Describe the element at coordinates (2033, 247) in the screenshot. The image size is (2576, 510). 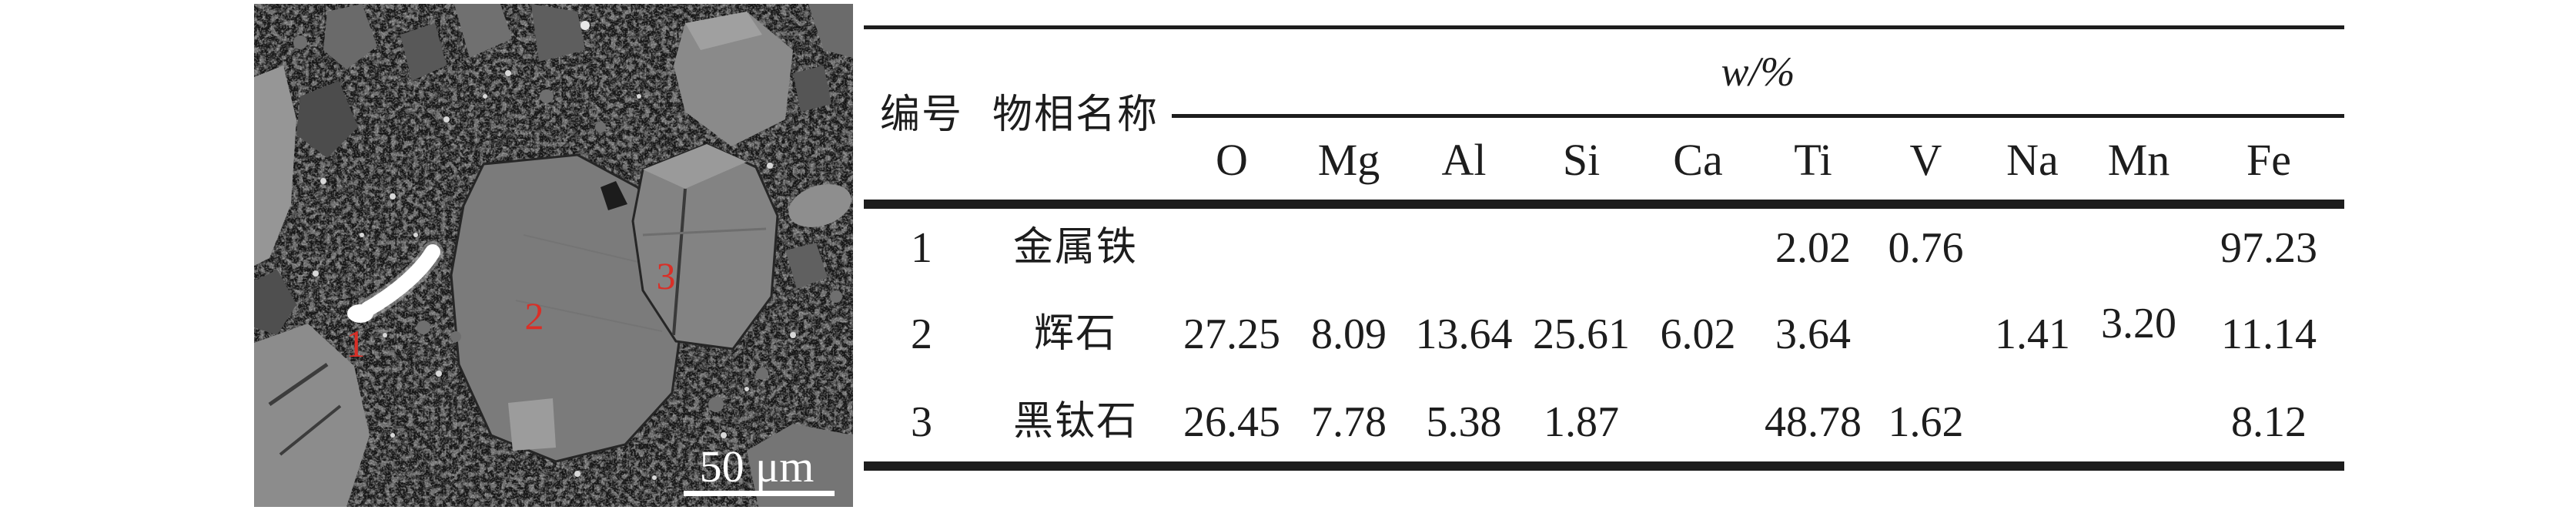
I see `row1-Na` at that location.